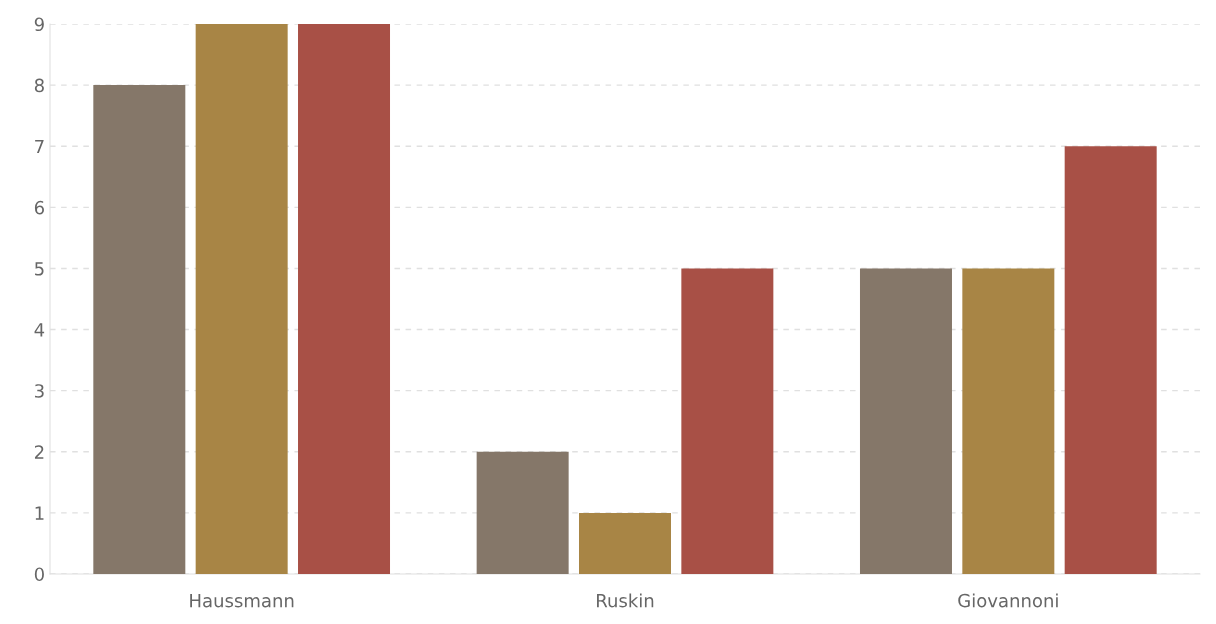 This screenshot has width=1216, height=624. I want to click on y-tick-label: 4, so click(39, 330).